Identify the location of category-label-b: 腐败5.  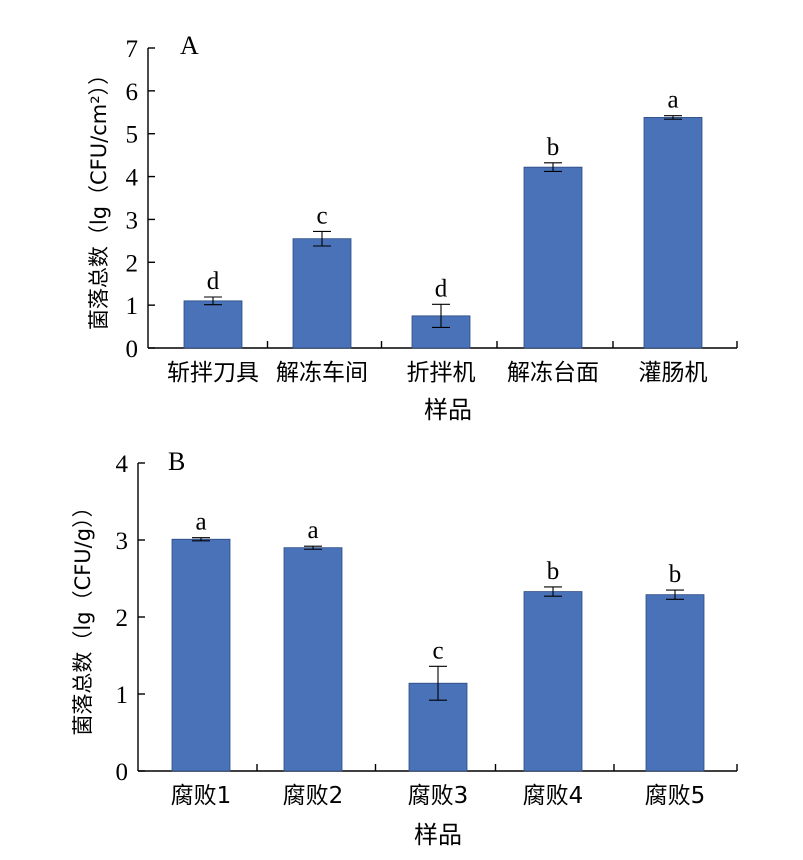
(675, 796).